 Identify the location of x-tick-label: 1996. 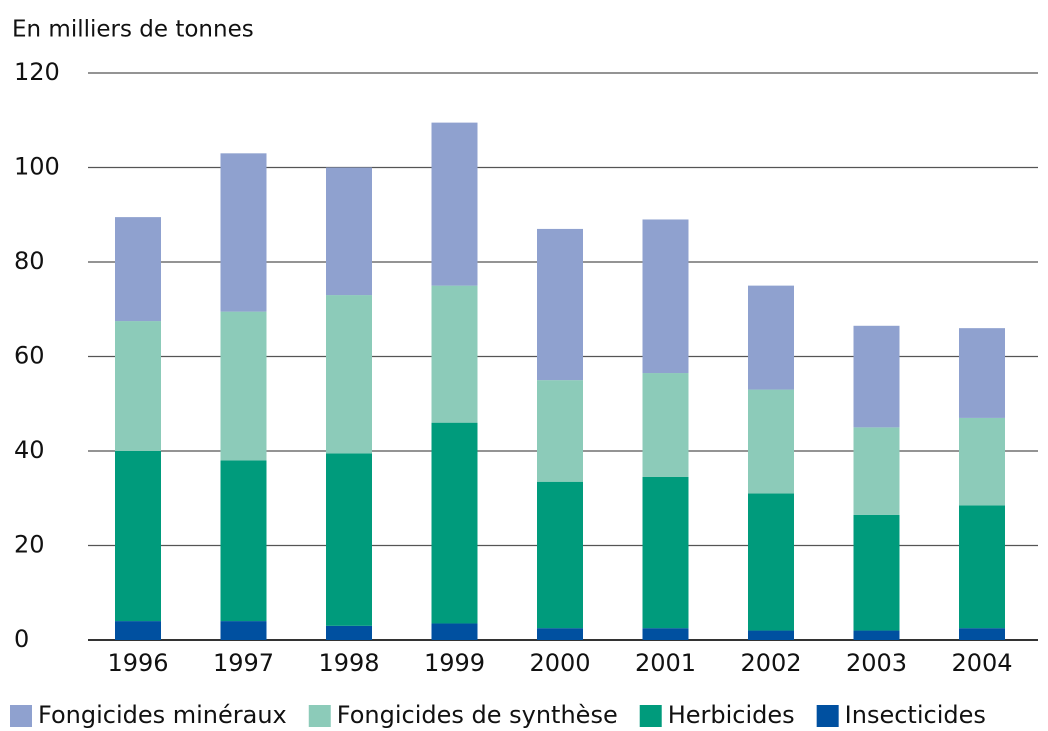
(137, 663).